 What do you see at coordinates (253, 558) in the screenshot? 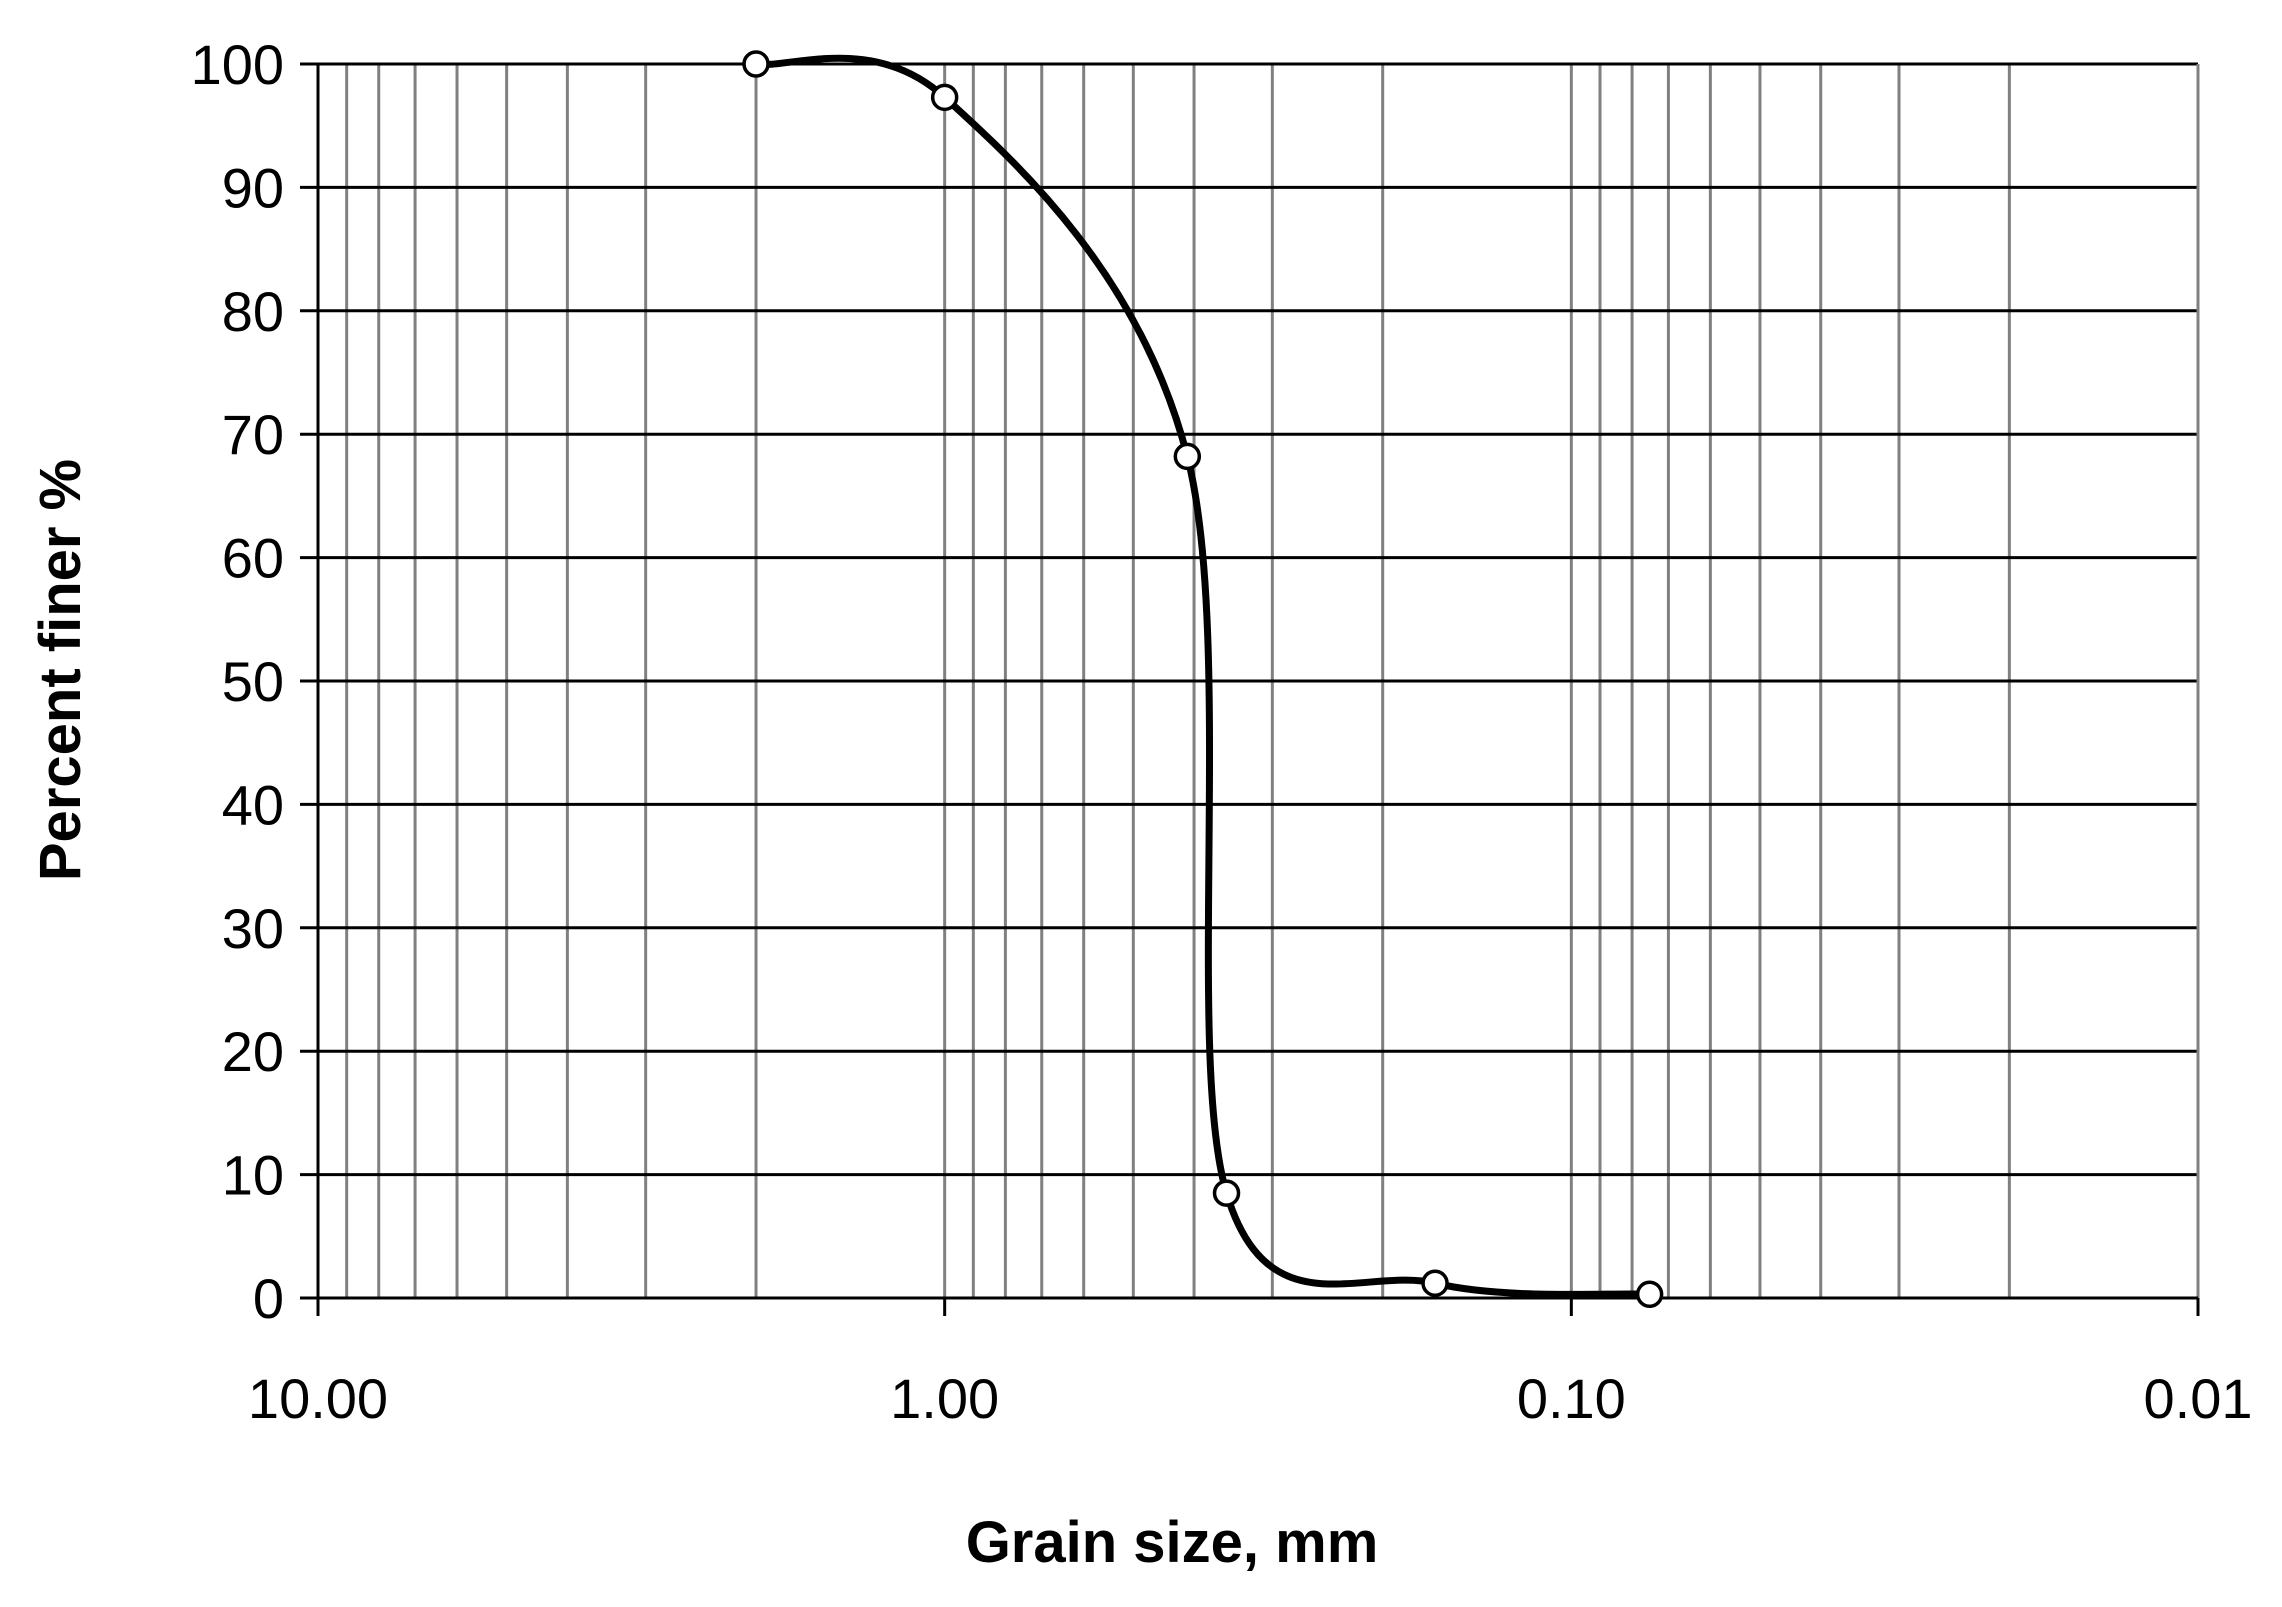
I see `y-tick-label: 60` at bounding box center [253, 558].